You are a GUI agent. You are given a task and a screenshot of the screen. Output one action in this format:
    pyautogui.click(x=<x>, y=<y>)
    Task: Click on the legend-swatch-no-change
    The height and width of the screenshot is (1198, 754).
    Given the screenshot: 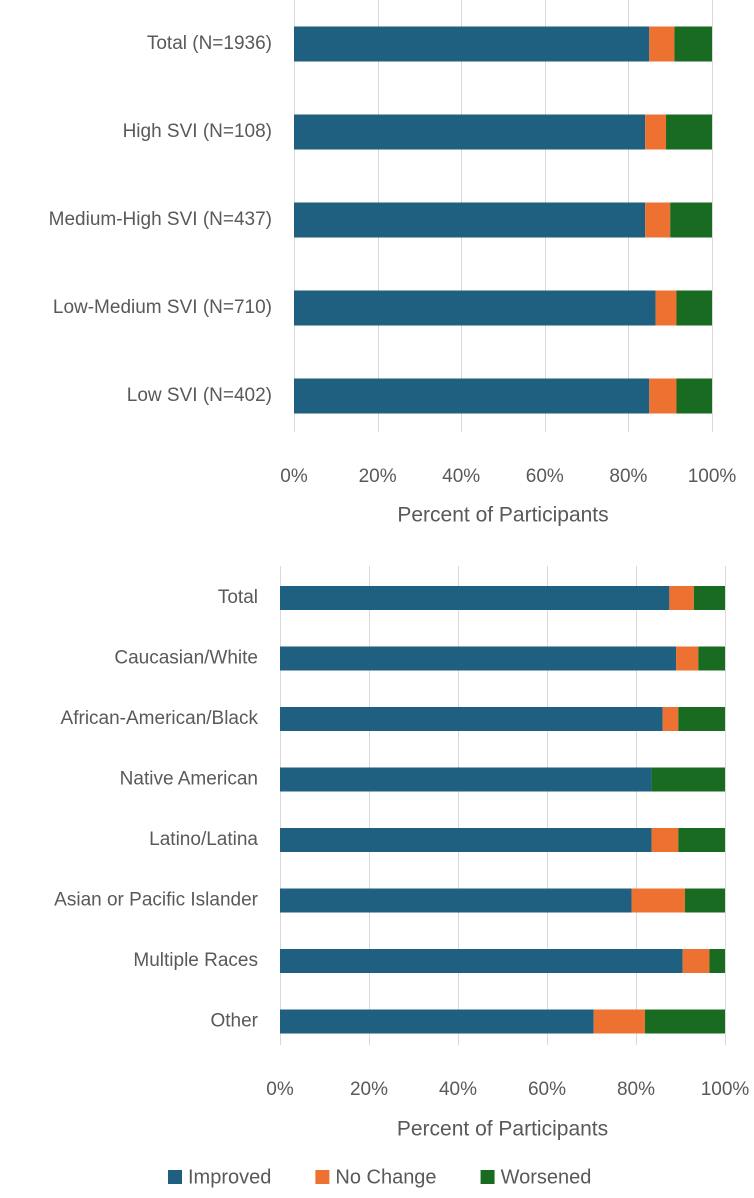 What is the action you would take?
    pyautogui.click(x=322, y=1177)
    